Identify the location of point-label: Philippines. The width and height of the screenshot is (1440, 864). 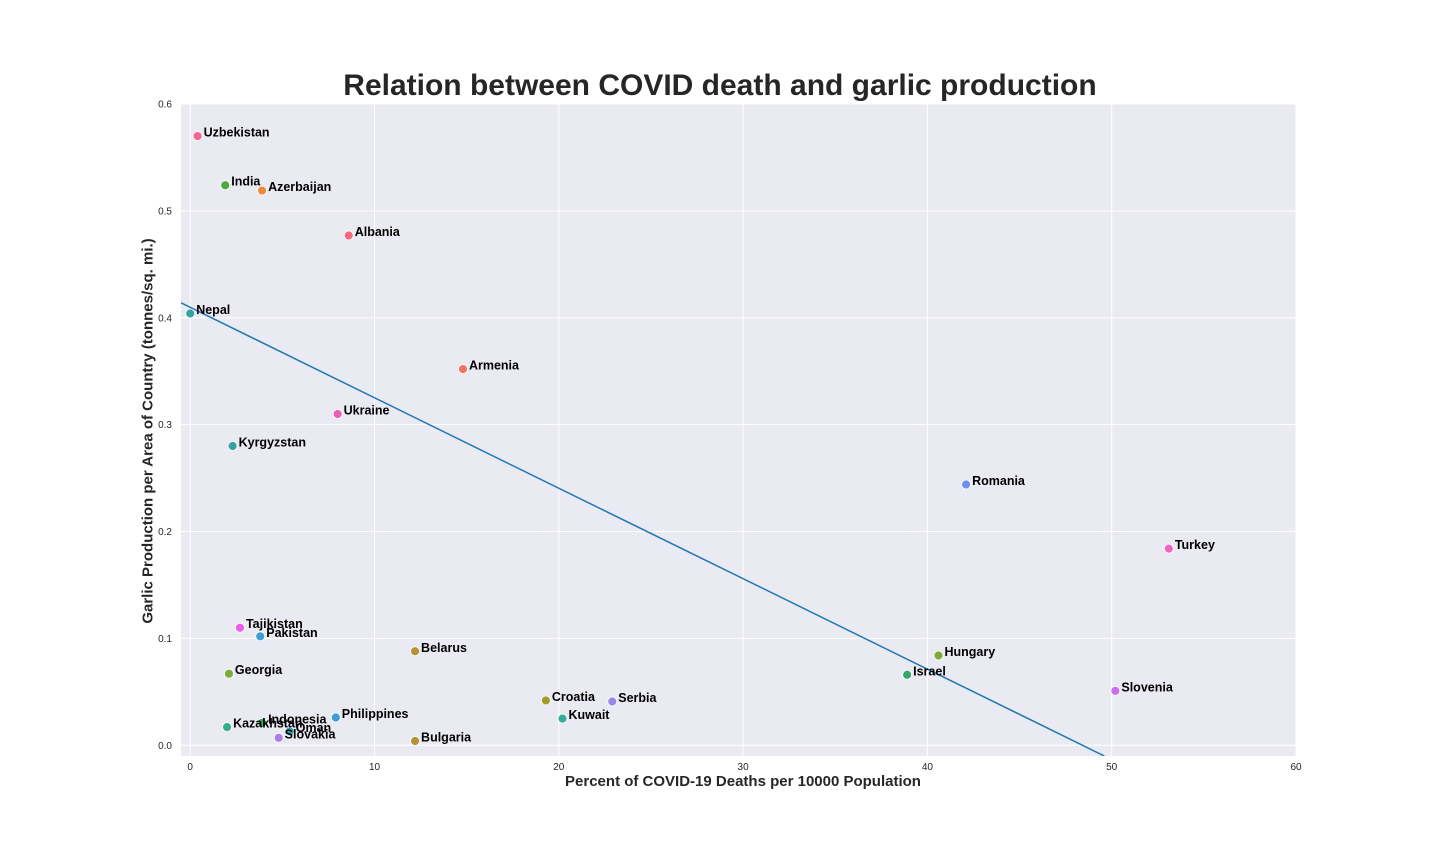
(375, 714).